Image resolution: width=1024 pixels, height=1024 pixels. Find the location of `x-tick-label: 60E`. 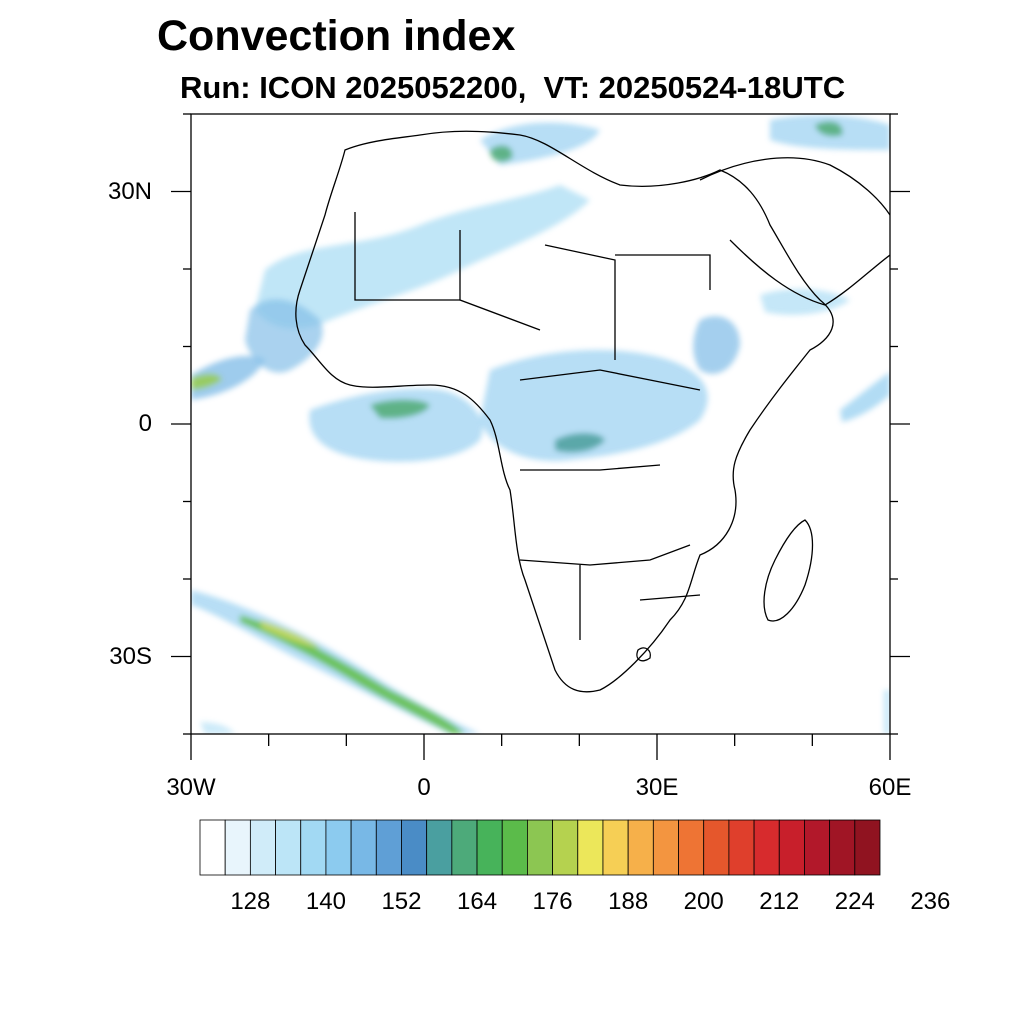

x-tick-label: 60E is located at coordinates (890, 787).